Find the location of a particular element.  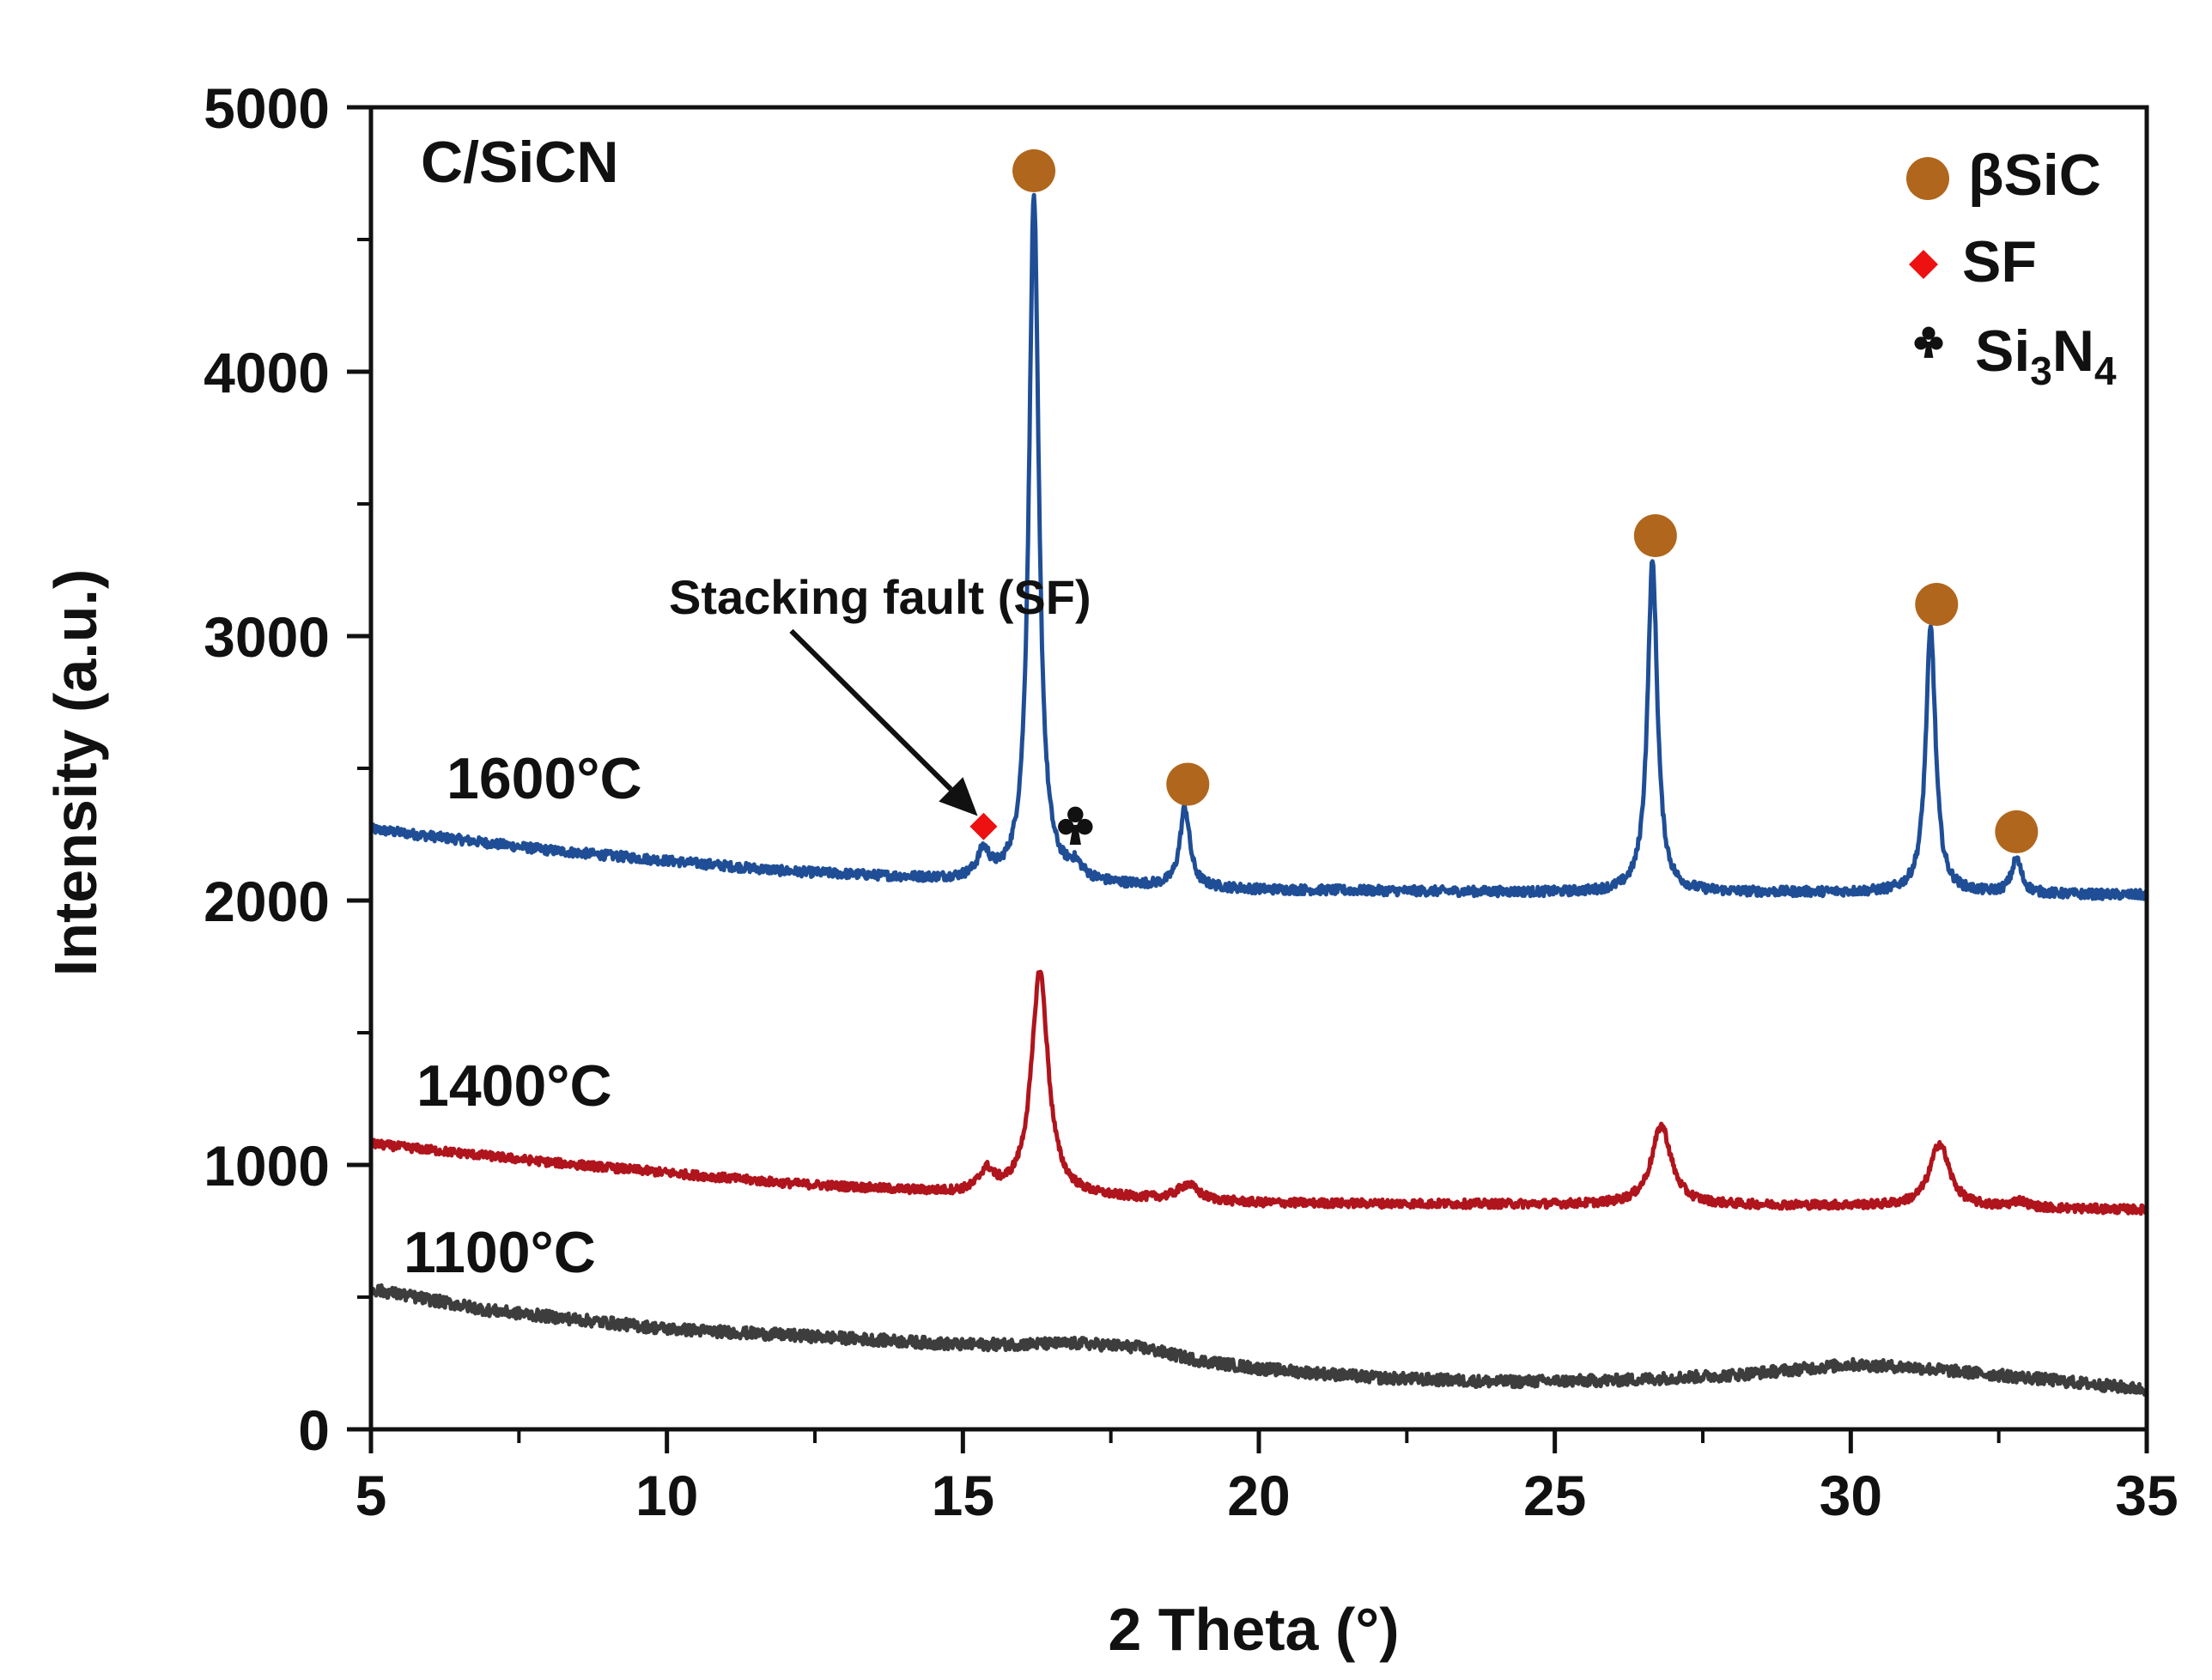

legend-bsic-label: βSiC is located at coordinates (2034, 176).